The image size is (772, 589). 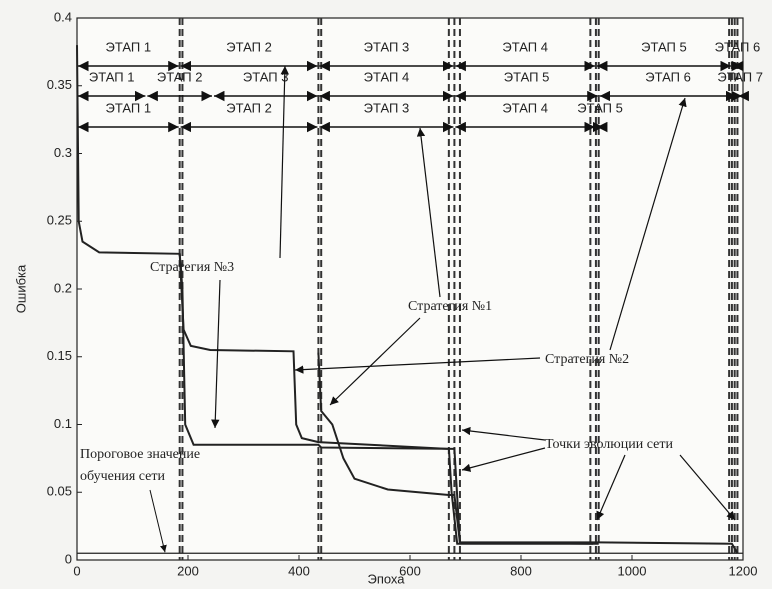 What do you see at coordinates (386, 578) in the screenshot?
I see `x-axis-label: Эпоха` at bounding box center [386, 578].